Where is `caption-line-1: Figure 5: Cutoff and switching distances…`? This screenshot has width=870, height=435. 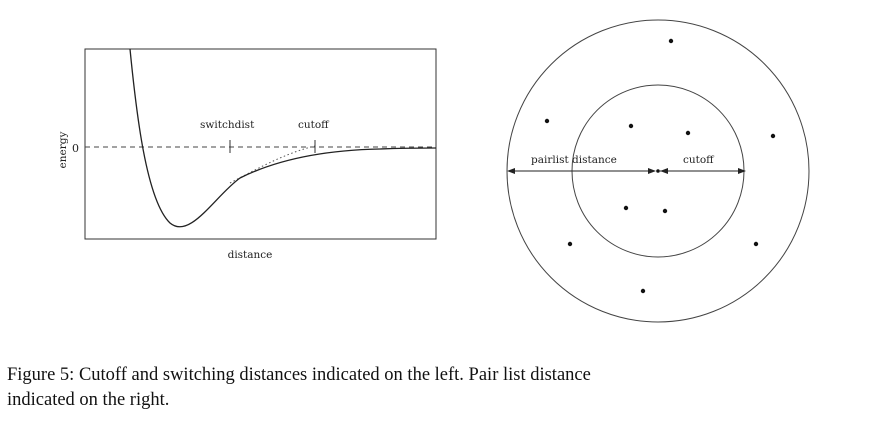 caption-line-1: Figure 5: Cutoff and switching distances… is located at coordinates (299, 375).